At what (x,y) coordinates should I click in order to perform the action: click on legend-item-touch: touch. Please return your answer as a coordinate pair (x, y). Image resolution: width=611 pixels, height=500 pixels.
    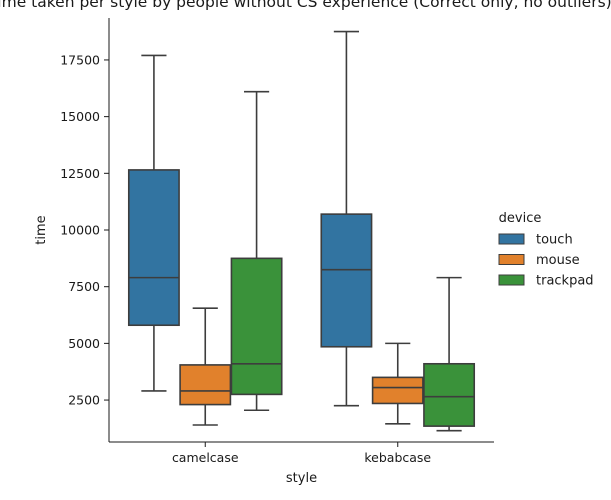
    Looking at the image, I should click on (535, 240).